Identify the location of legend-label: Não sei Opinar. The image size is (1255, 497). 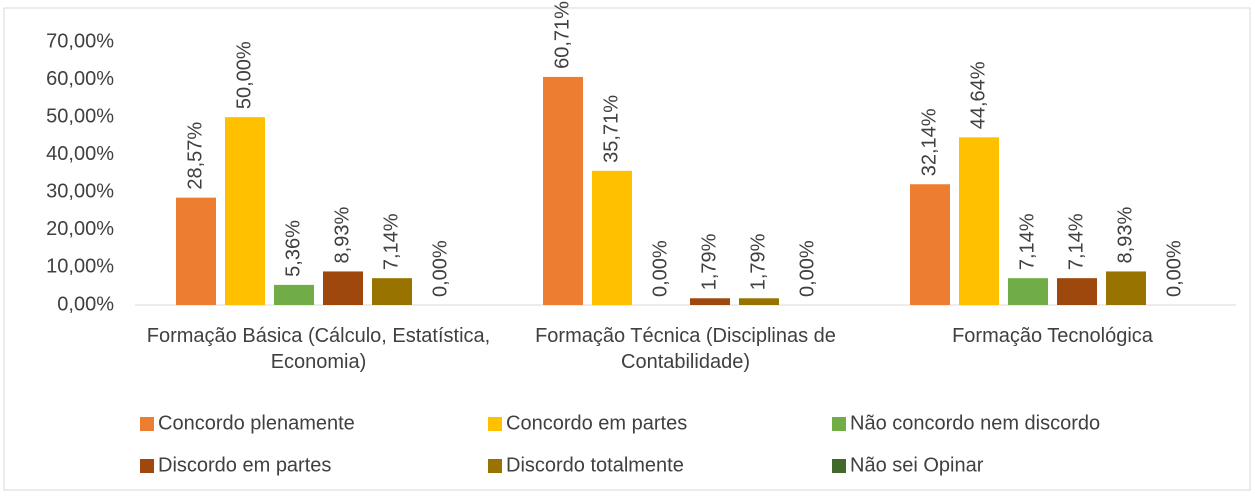
(917, 465).